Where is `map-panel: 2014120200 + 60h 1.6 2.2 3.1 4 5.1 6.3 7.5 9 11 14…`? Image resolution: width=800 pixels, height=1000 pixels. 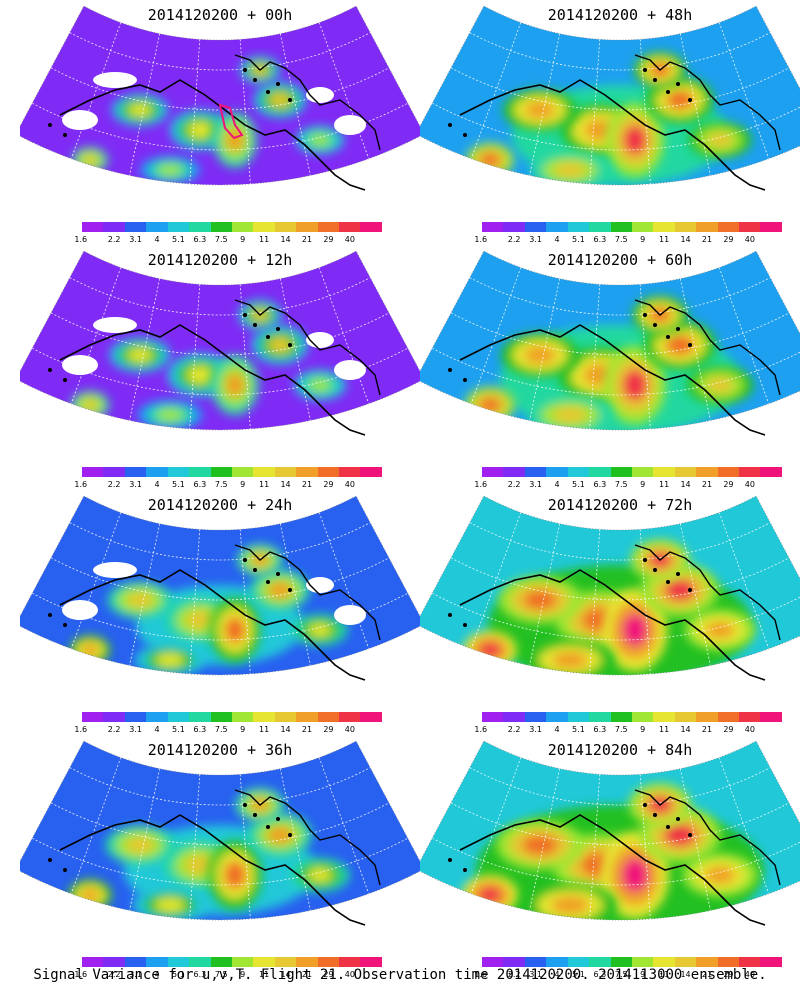 map-panel: 2014120200 + 60h 1.6 2.2 3.1 4 5.1 6.3 7.5 9 11 14… is located at coordinates (610, 367).